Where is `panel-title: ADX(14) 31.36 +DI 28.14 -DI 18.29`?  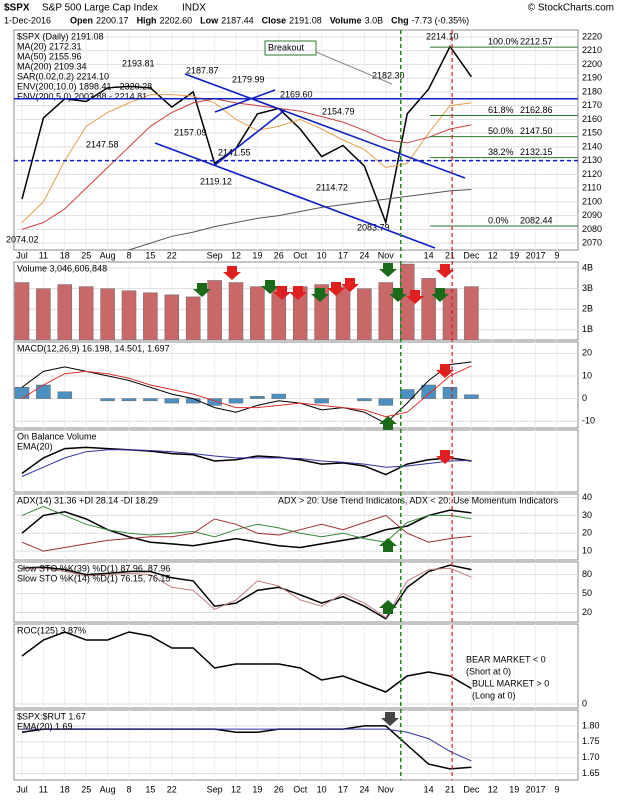 panel-title: ADX(14) 31.36 +DI 28.14 -DI 18.29 is located at coordinates (87, 500).